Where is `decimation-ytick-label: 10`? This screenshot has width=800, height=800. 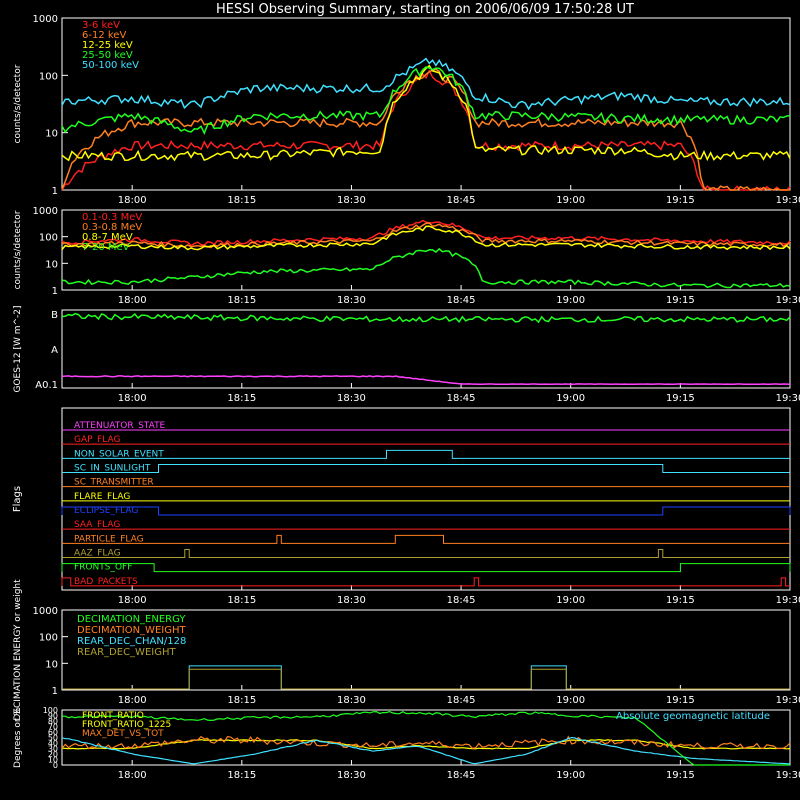 decimation-ytick-label: 10 is located at coordinates (51, 664).